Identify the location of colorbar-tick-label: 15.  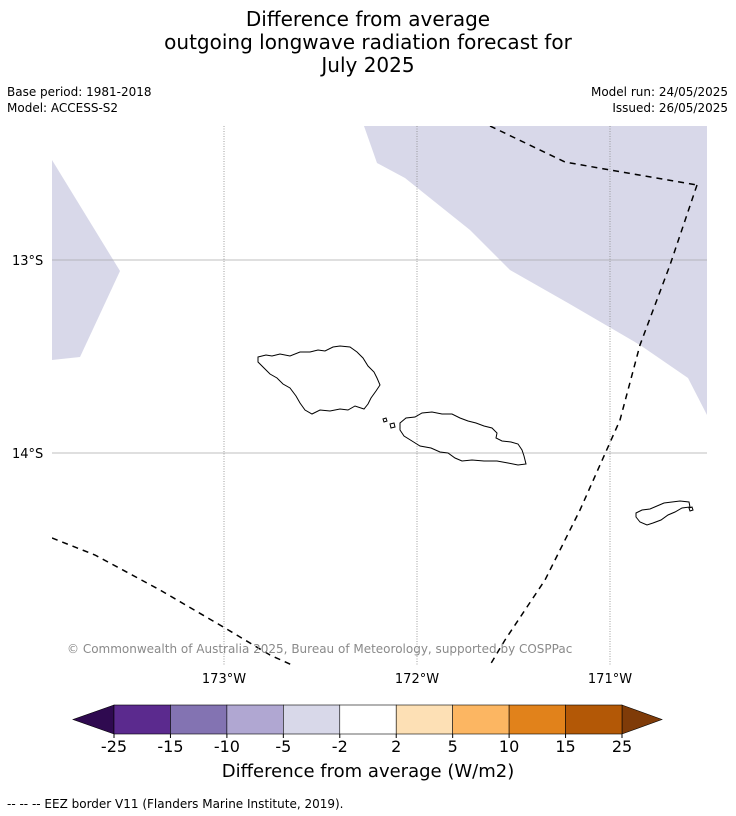
(565, 746).